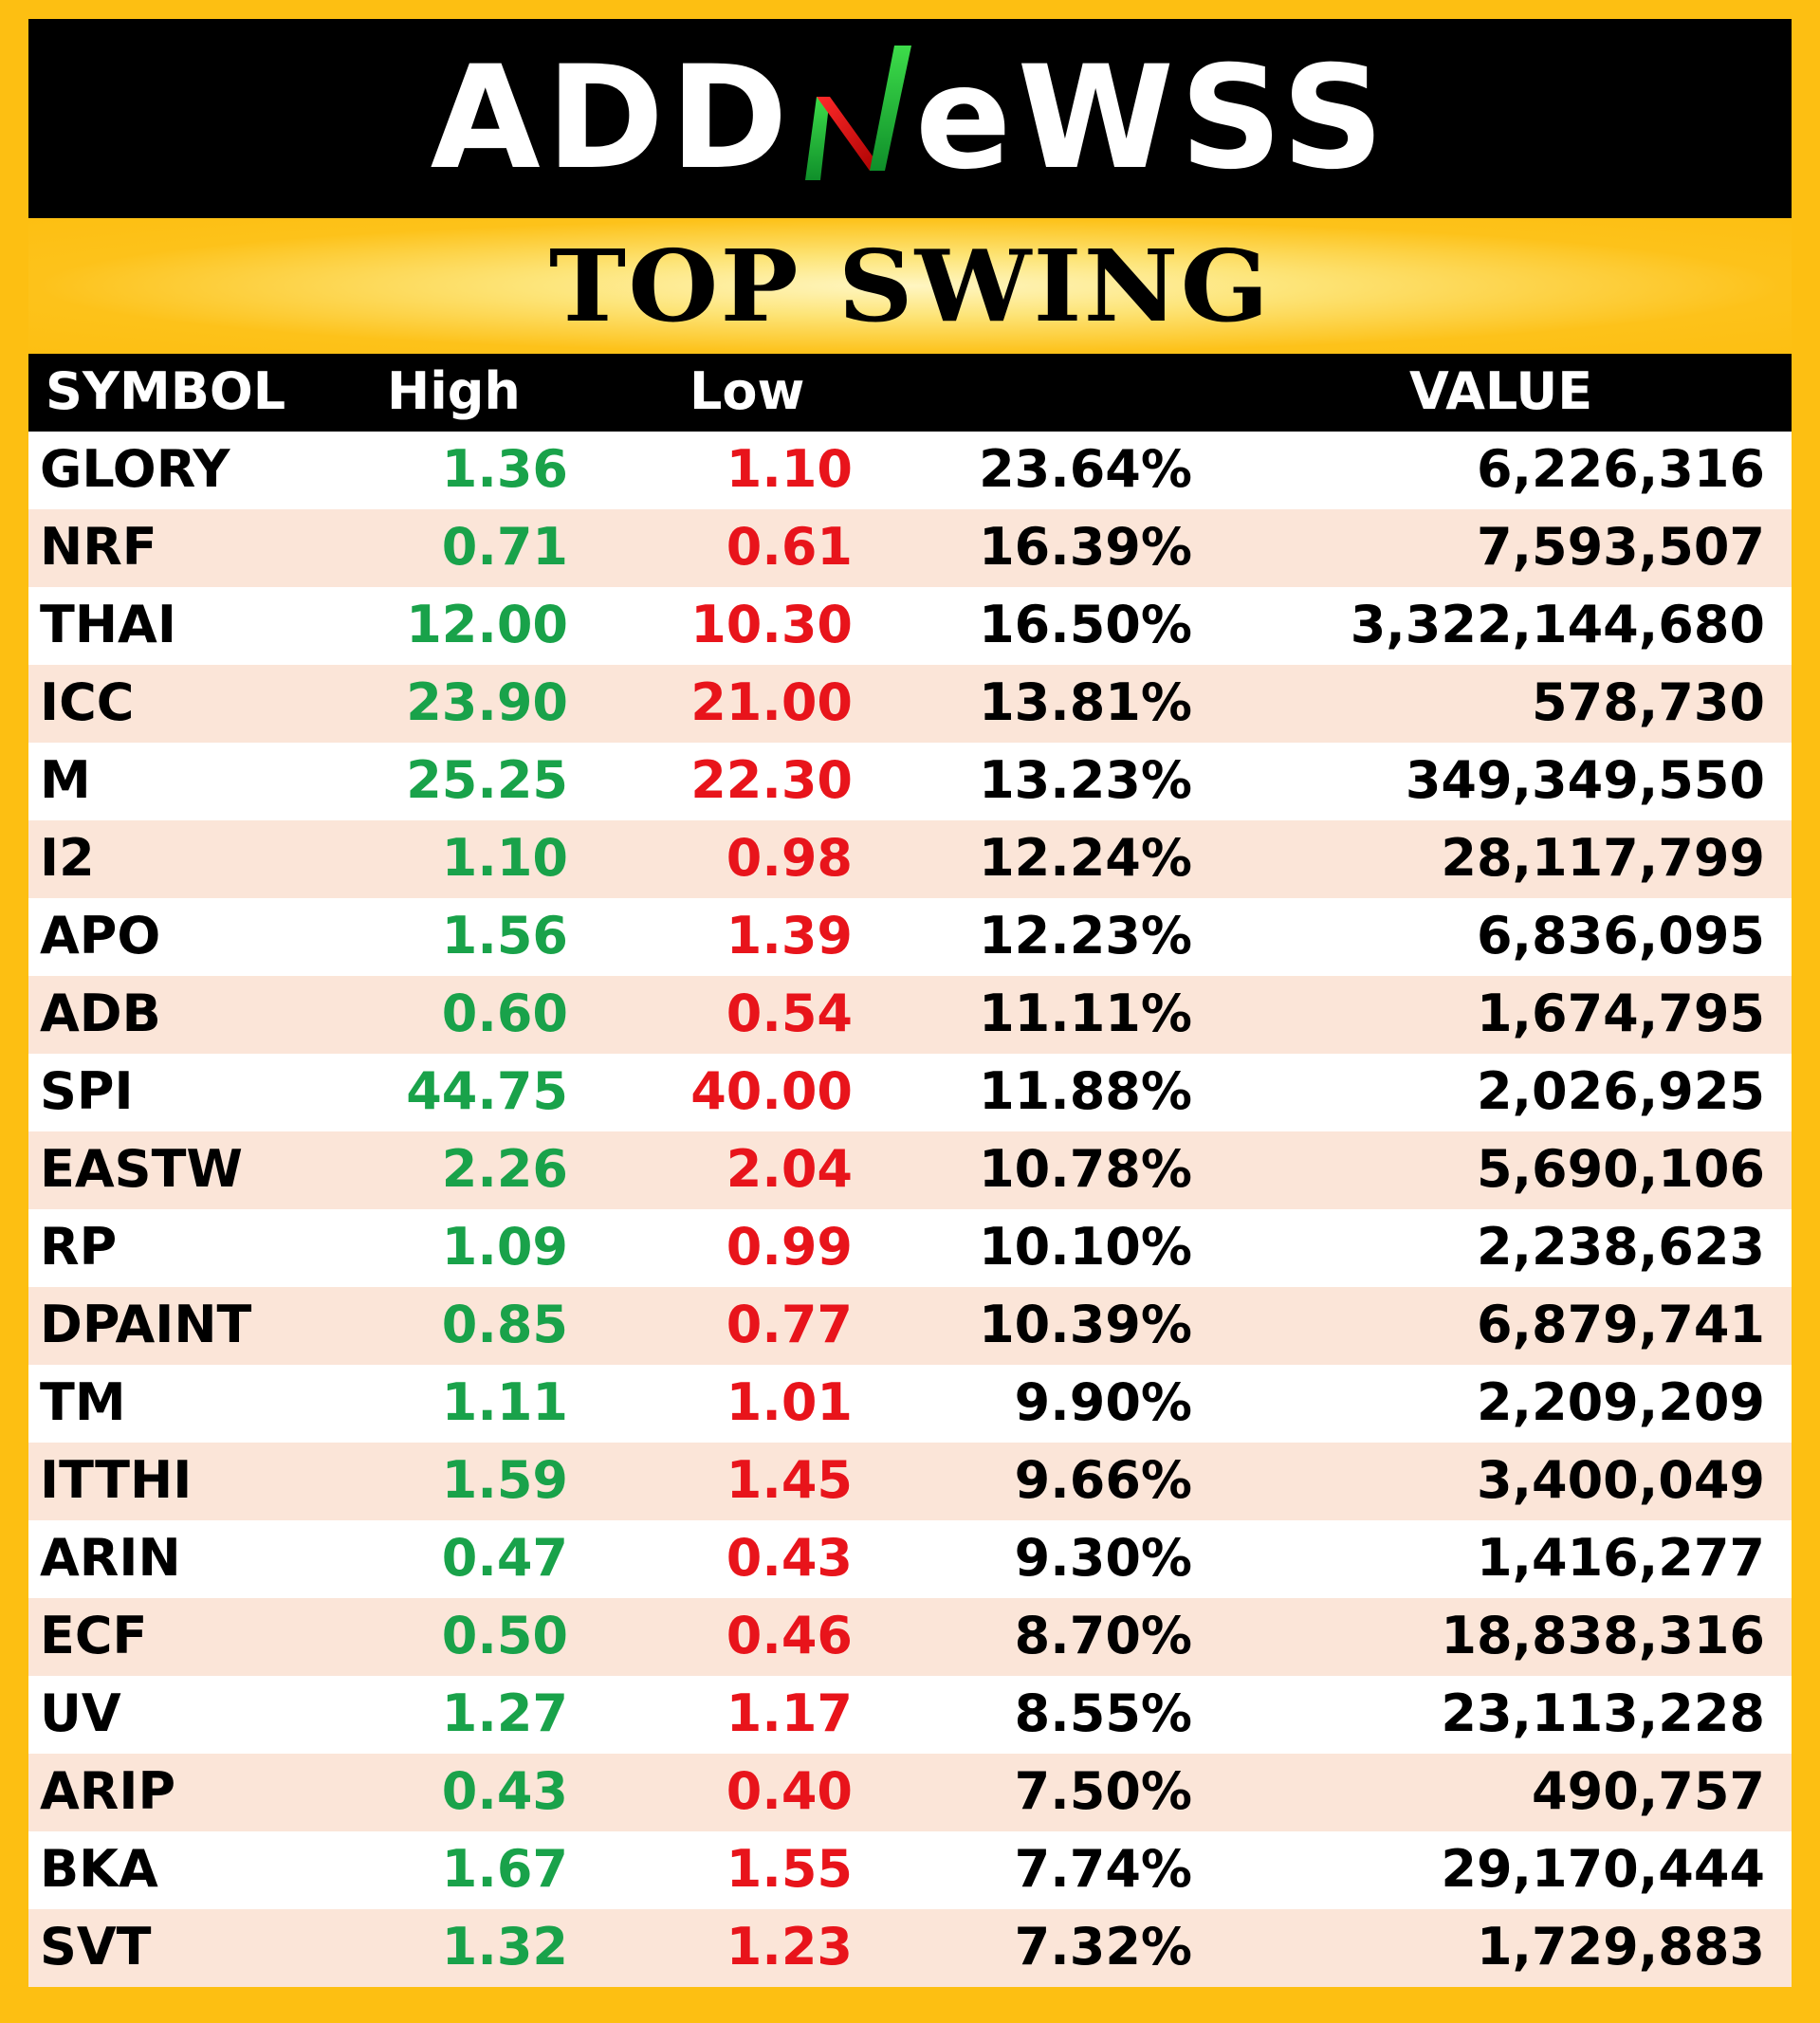 Image resolution: width=1820 pixels, height=2023 pixels. What do you see at coordinates (1085, 1091) in the screenshot?
I see `cell-pct: 11.88%` at bounding box center [1085, 1091].